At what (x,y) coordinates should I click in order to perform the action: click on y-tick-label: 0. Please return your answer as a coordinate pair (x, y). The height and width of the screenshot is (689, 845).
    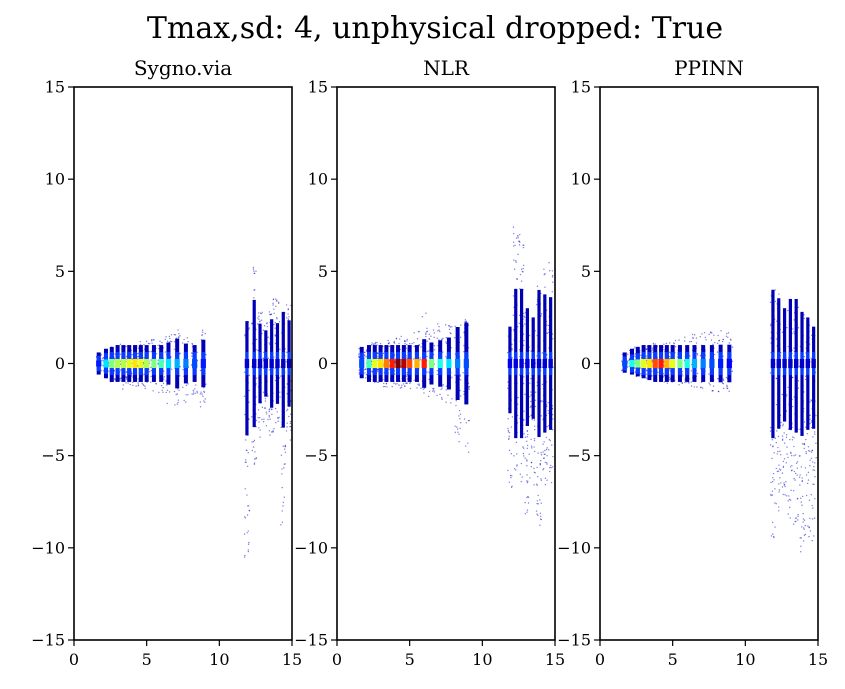
    Looking at the image, I should click on (60, 363).